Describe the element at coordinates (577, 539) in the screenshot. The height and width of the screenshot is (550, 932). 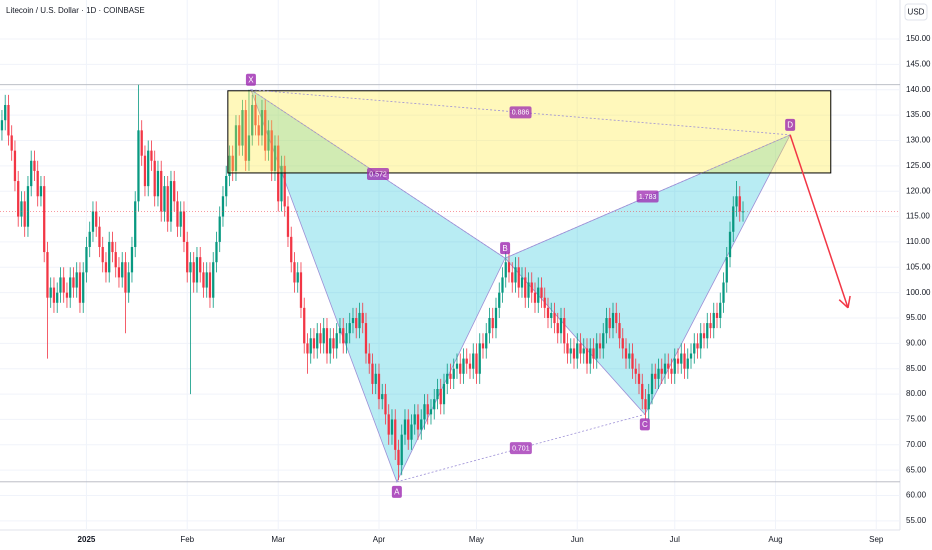
I see `x-tick-label: Jun` at that location.